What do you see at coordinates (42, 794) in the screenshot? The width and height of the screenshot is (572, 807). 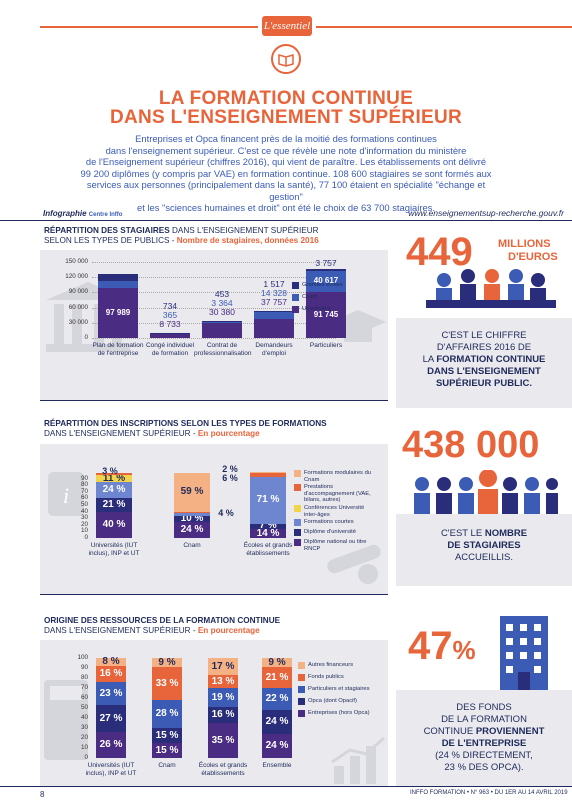 I see `page-number: 8` at bounding box center [42, 794].